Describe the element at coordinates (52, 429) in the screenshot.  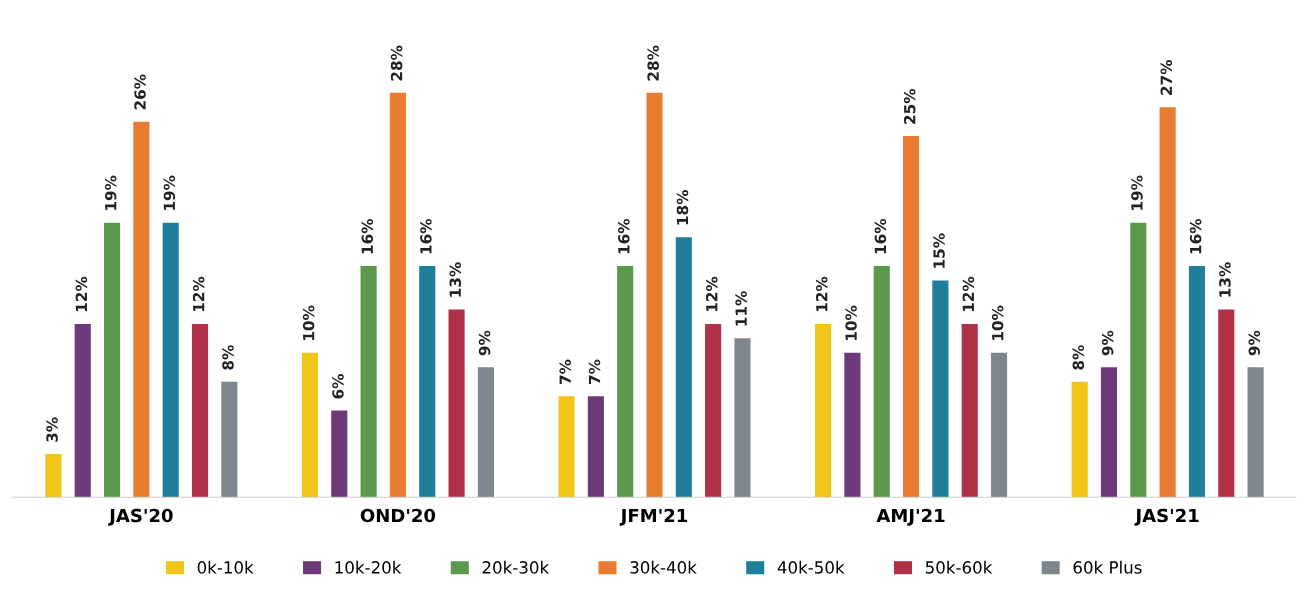
I see `data-label: 3%` at that location.